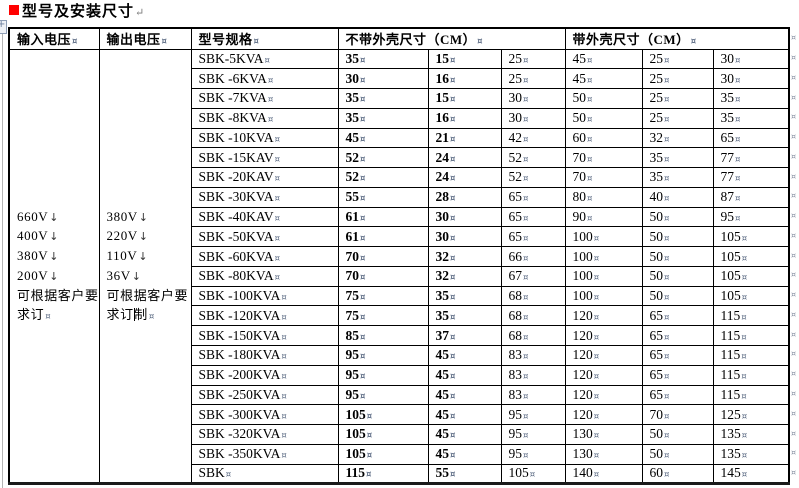  What do you see at coordinates (464, 138) in the screenshot?
I see `dimension-cell: 21¤` at bounding box center [464, 138].